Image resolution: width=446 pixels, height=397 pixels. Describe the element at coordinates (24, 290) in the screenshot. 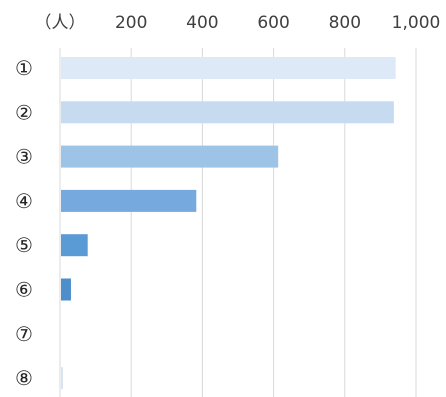

I see `category-label: ⑥` at that location.